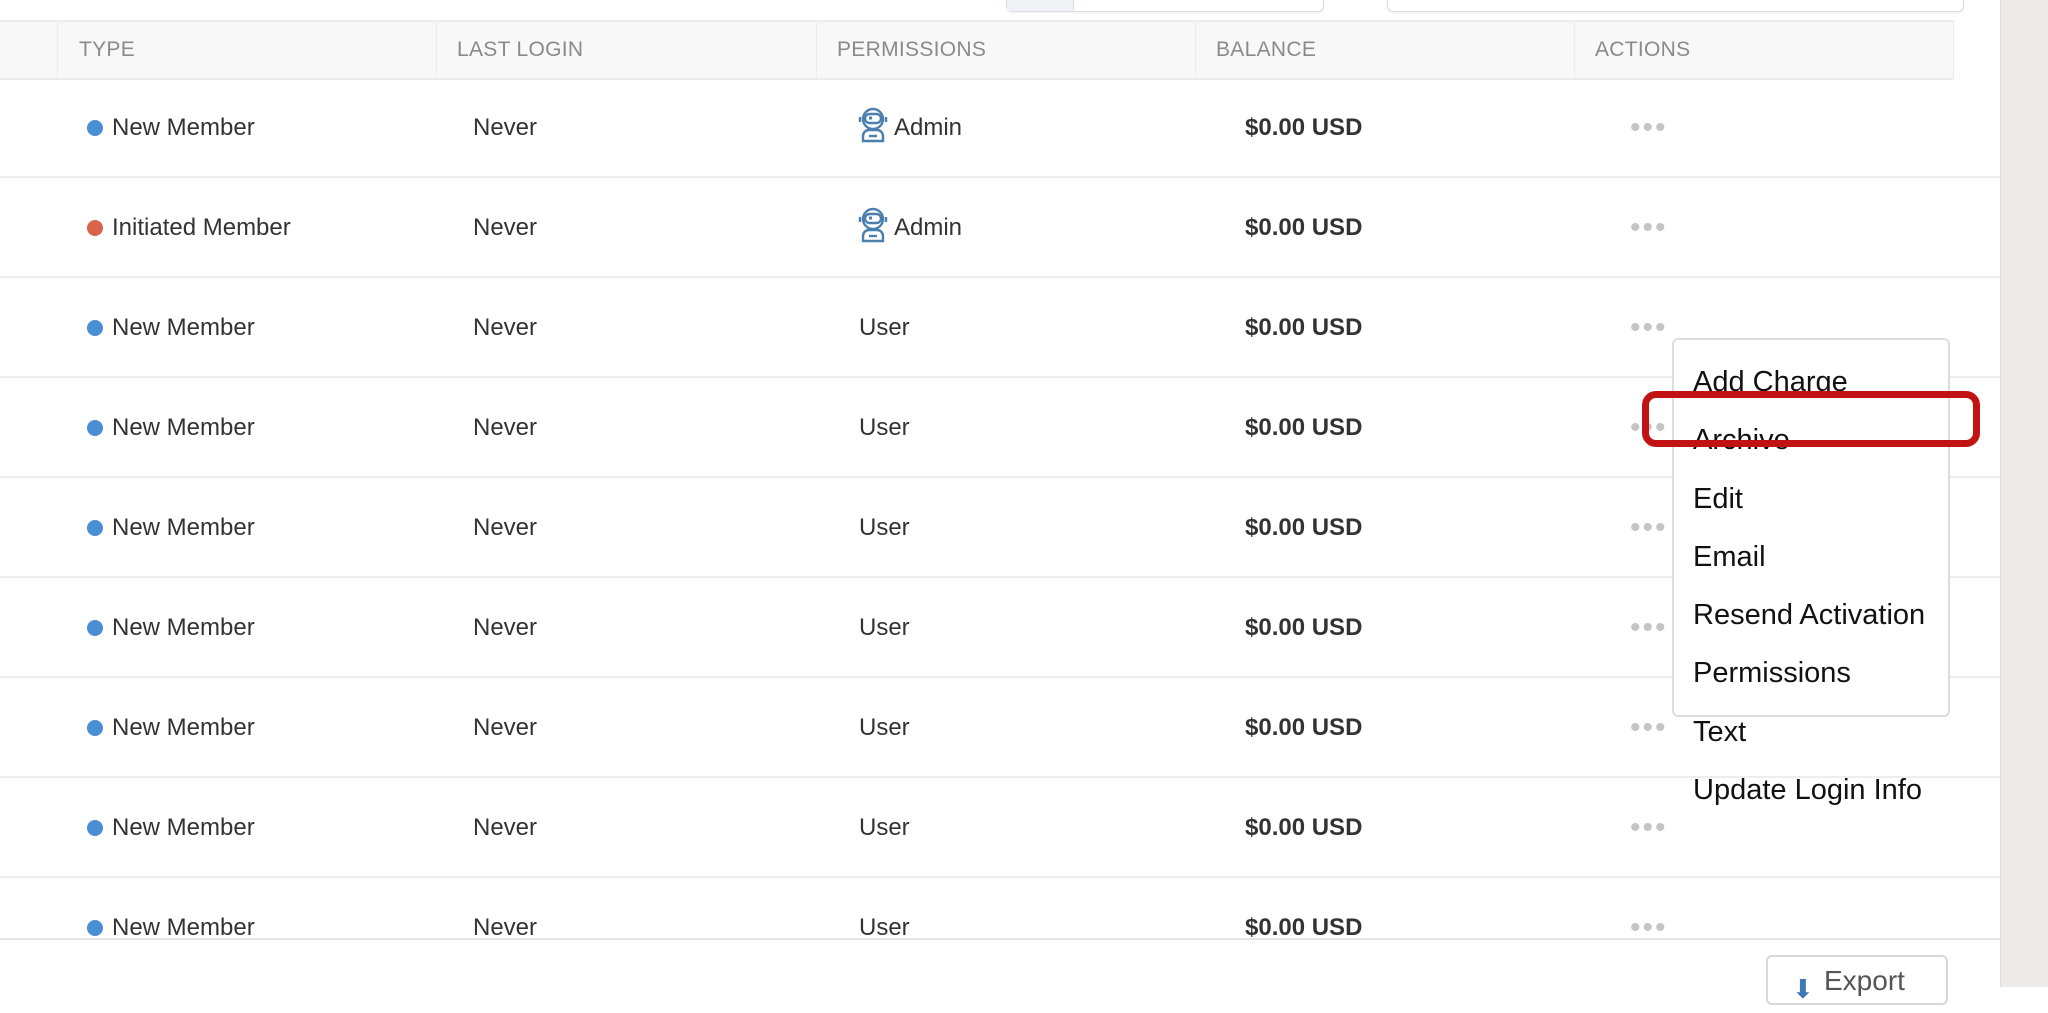 This screenshot has width=2048, height=1013. I want to click on table-footer-divider, so click(1000, 939).